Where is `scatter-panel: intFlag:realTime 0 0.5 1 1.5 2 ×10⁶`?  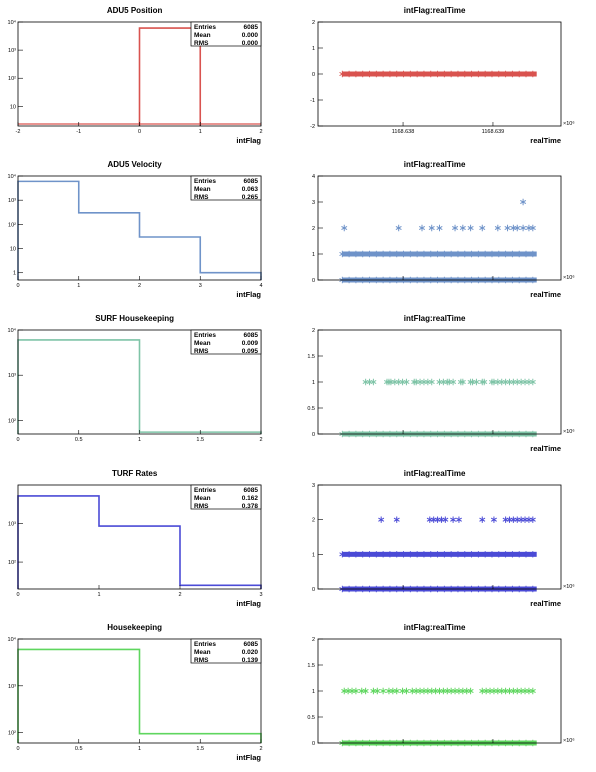
scatter-panel: intFlag:realTime 0 0.5 1 1.5 2 ×10⁶ is located at coordinates (440, 685).